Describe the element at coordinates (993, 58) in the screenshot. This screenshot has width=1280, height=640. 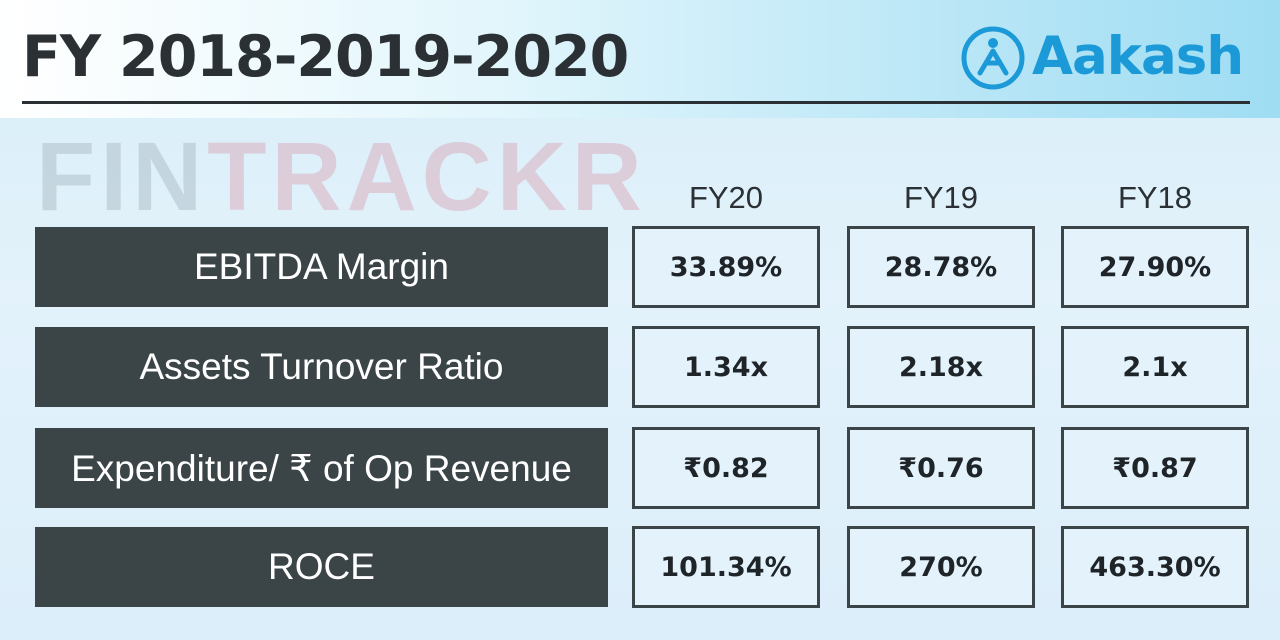
I see `aakash-logo-icon` at that location.